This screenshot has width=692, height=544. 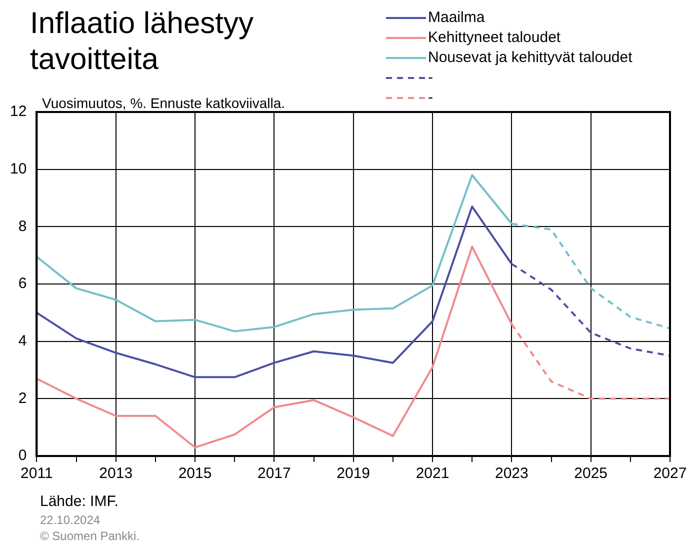 What do you see at coordinates (80, 502) in the screenshot?
I see `text: Lähde: IMF.` at bounding box center [80, 502].